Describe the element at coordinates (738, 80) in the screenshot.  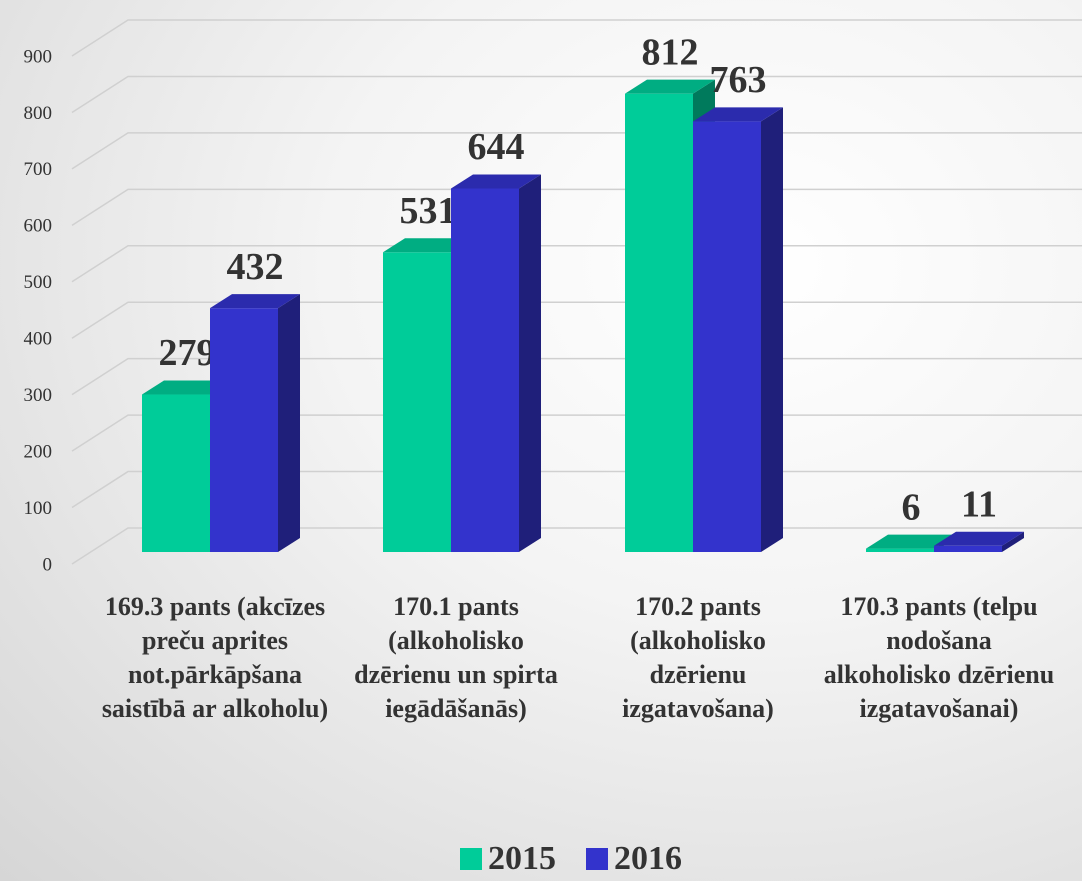
I see `value-label: 763` at that location.